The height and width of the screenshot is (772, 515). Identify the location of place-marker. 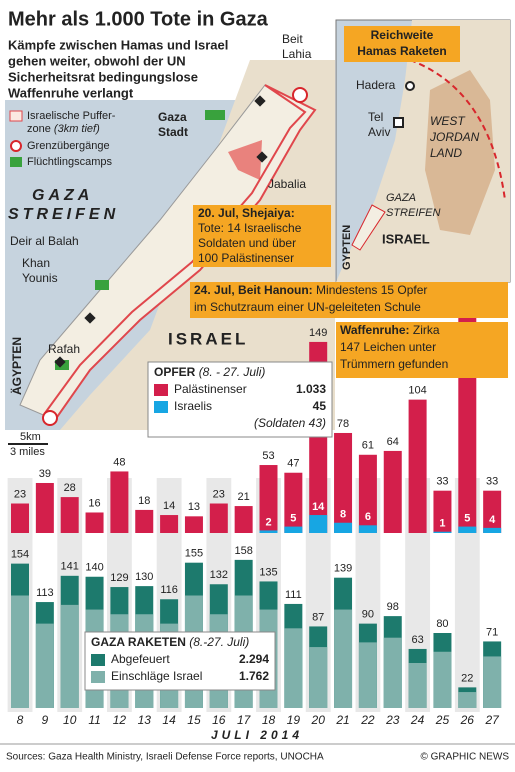
(262, 157).